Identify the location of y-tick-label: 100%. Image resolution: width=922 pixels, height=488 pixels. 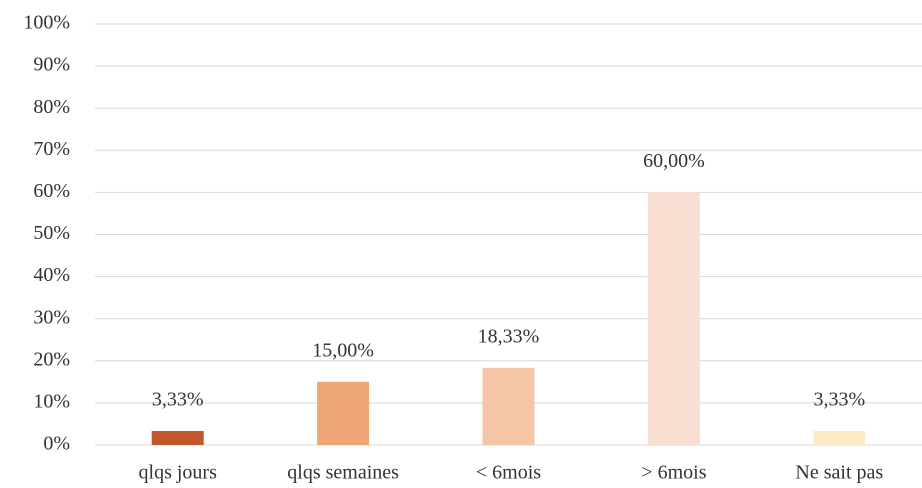
(46, 23).